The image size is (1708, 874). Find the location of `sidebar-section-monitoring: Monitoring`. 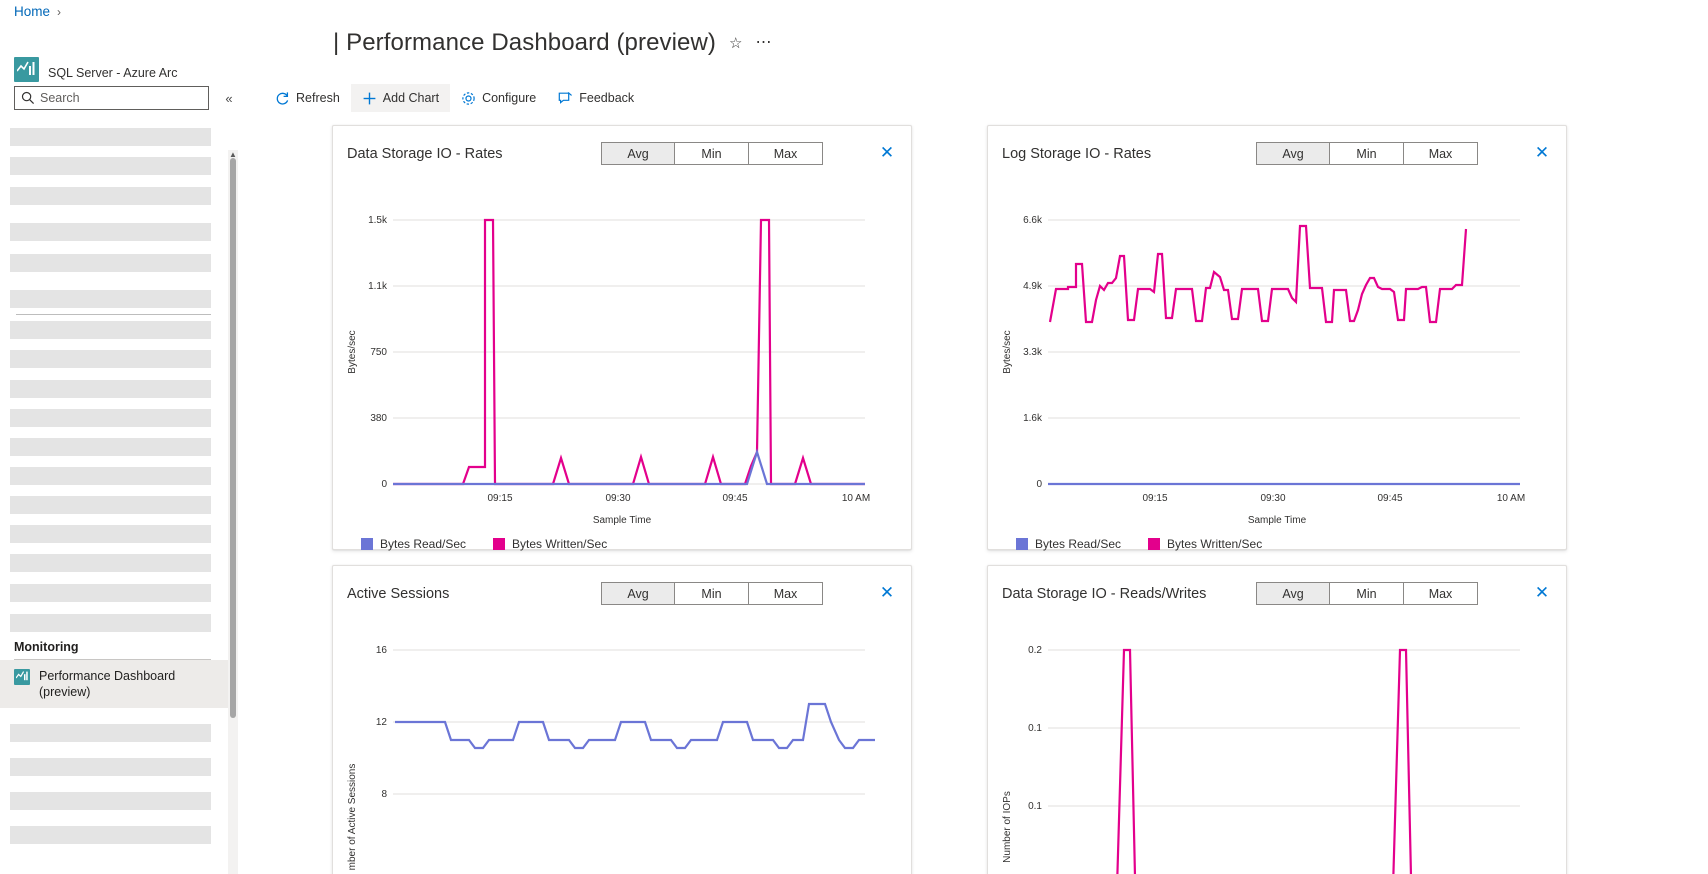

sidebar-section-monitoring: Monitoring is located at coordinates (46, 647).